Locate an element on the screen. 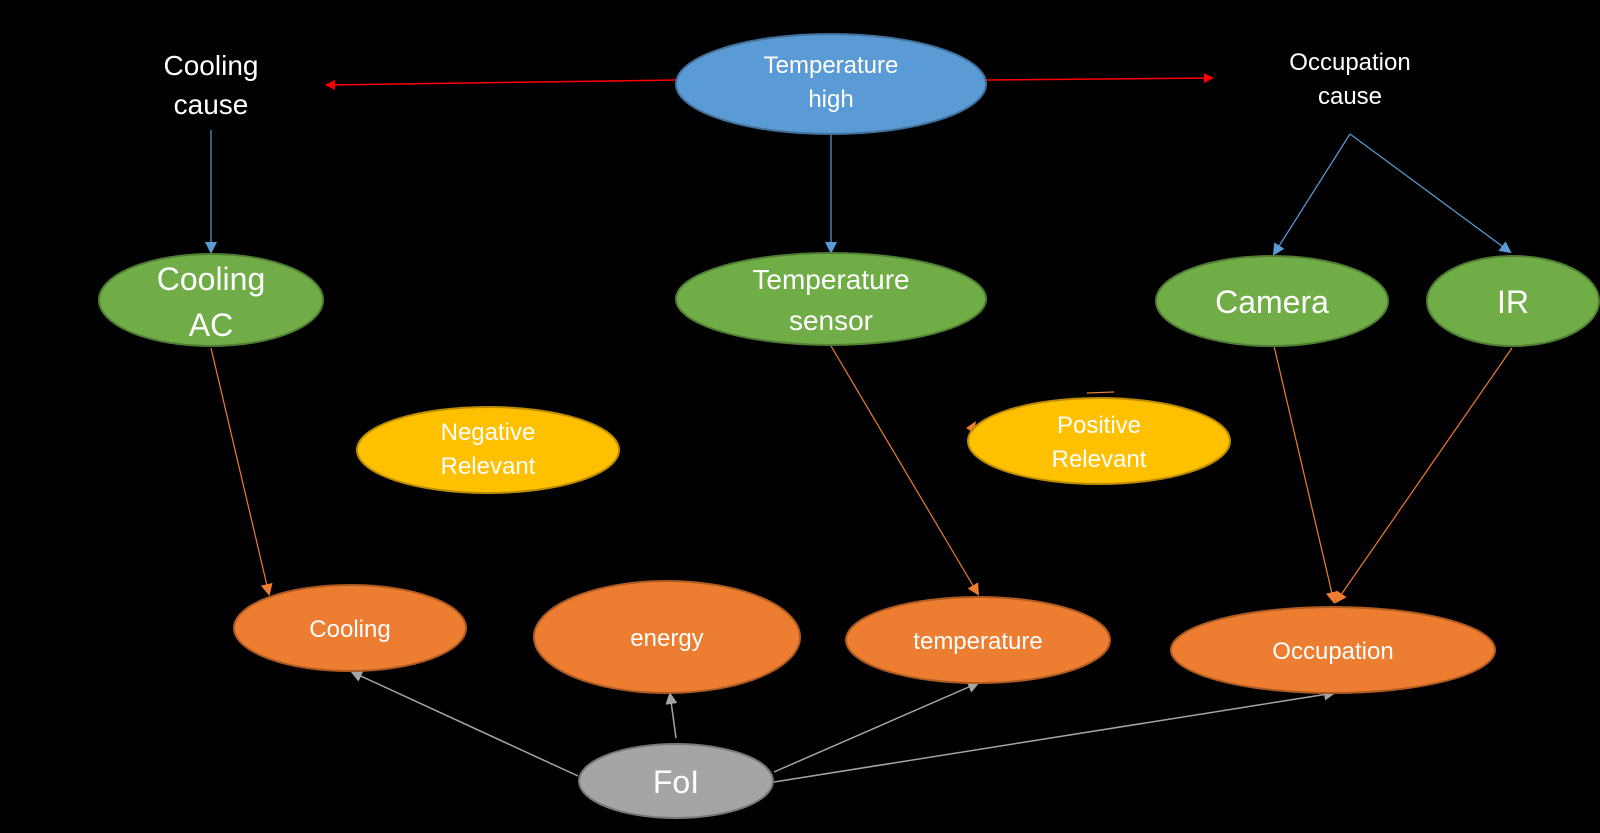 The height and width of the screenshot is (833, 1600). cooling-ac-line-1: Cooling is located at coordinates (211, 279).